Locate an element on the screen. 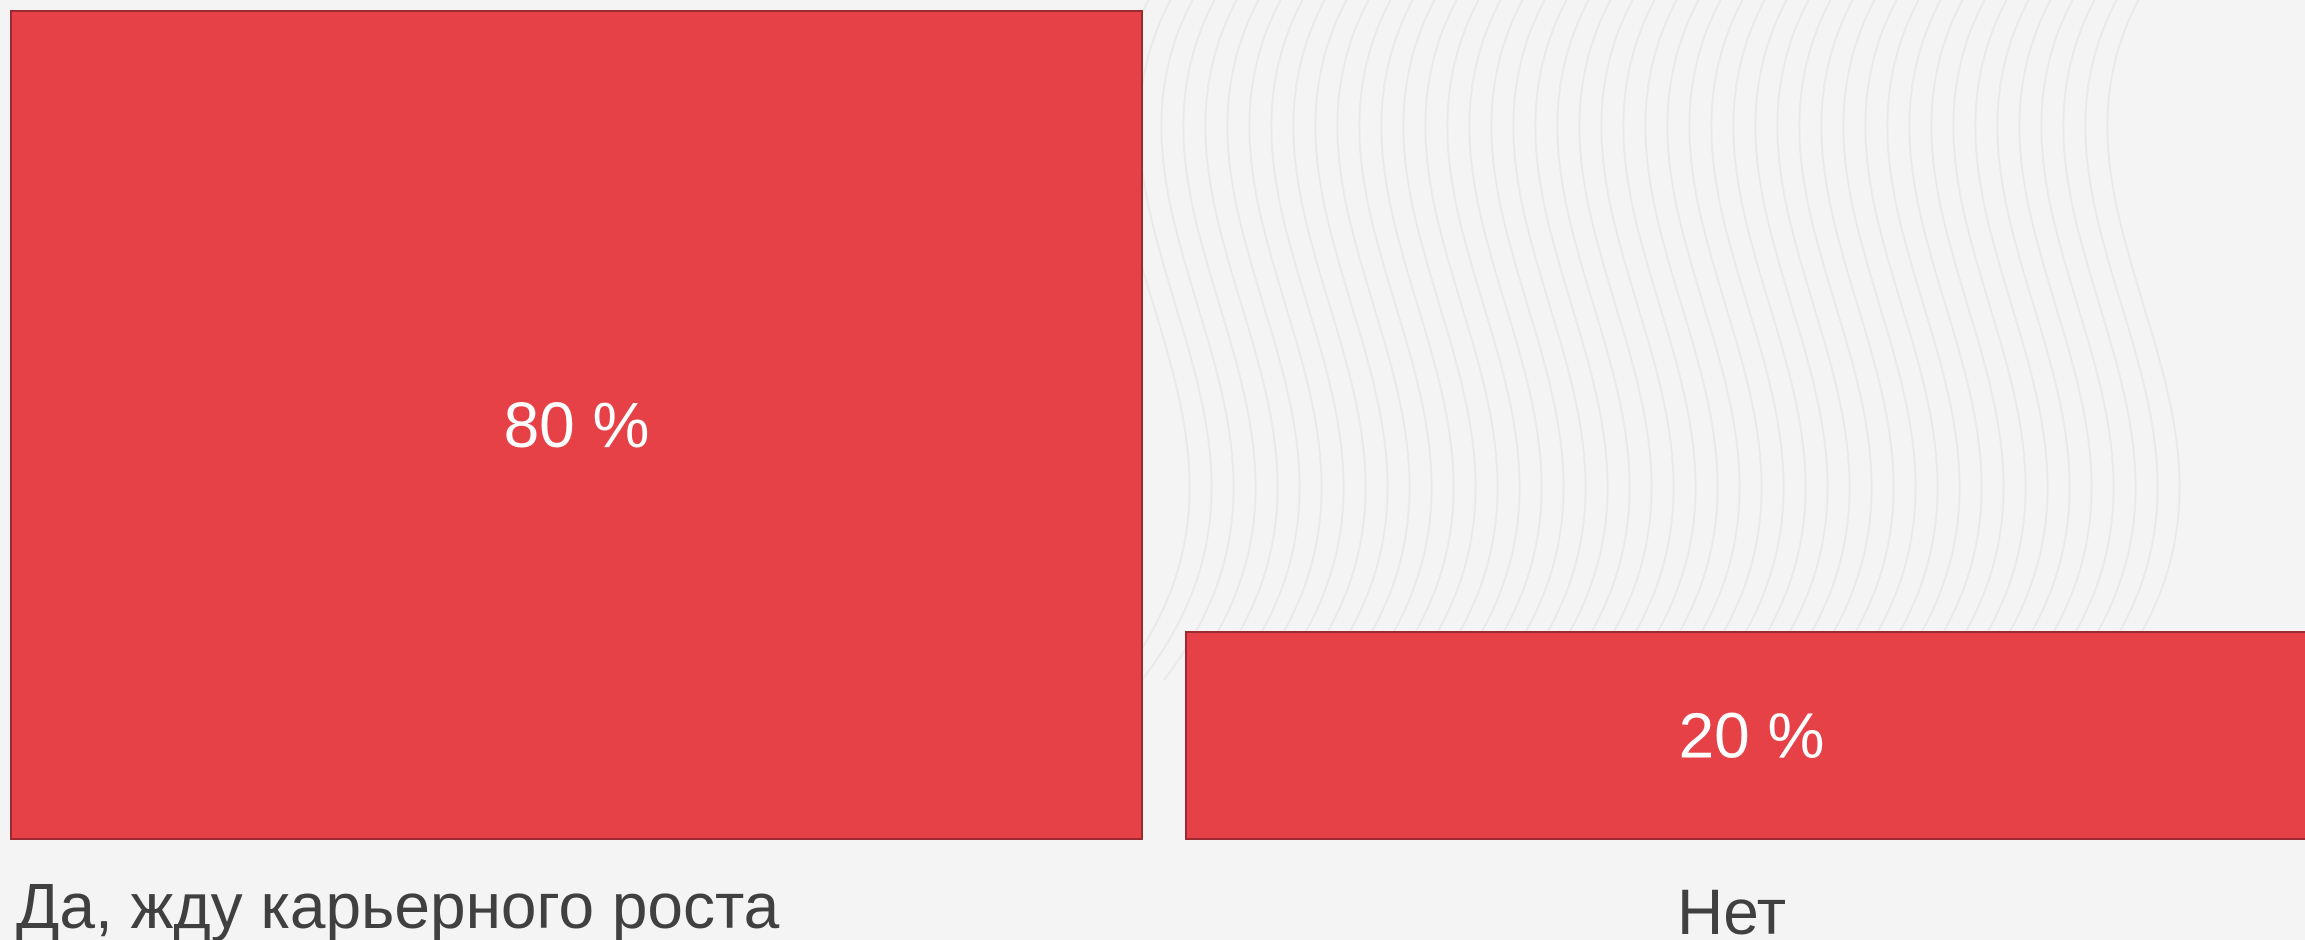  bar-value-label: 20 % is located at coordinates (1752, 736).